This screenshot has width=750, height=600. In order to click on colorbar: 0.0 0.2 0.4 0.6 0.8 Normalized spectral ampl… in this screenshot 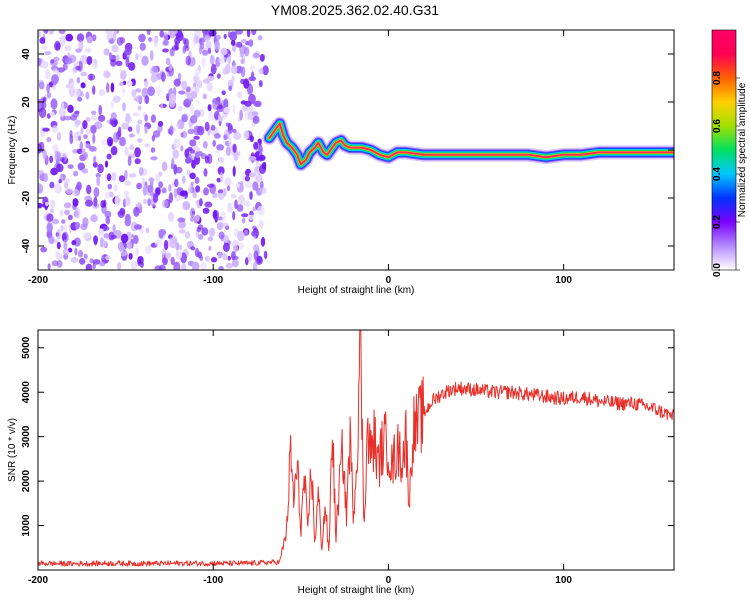, I will do `click(729, 153)`.